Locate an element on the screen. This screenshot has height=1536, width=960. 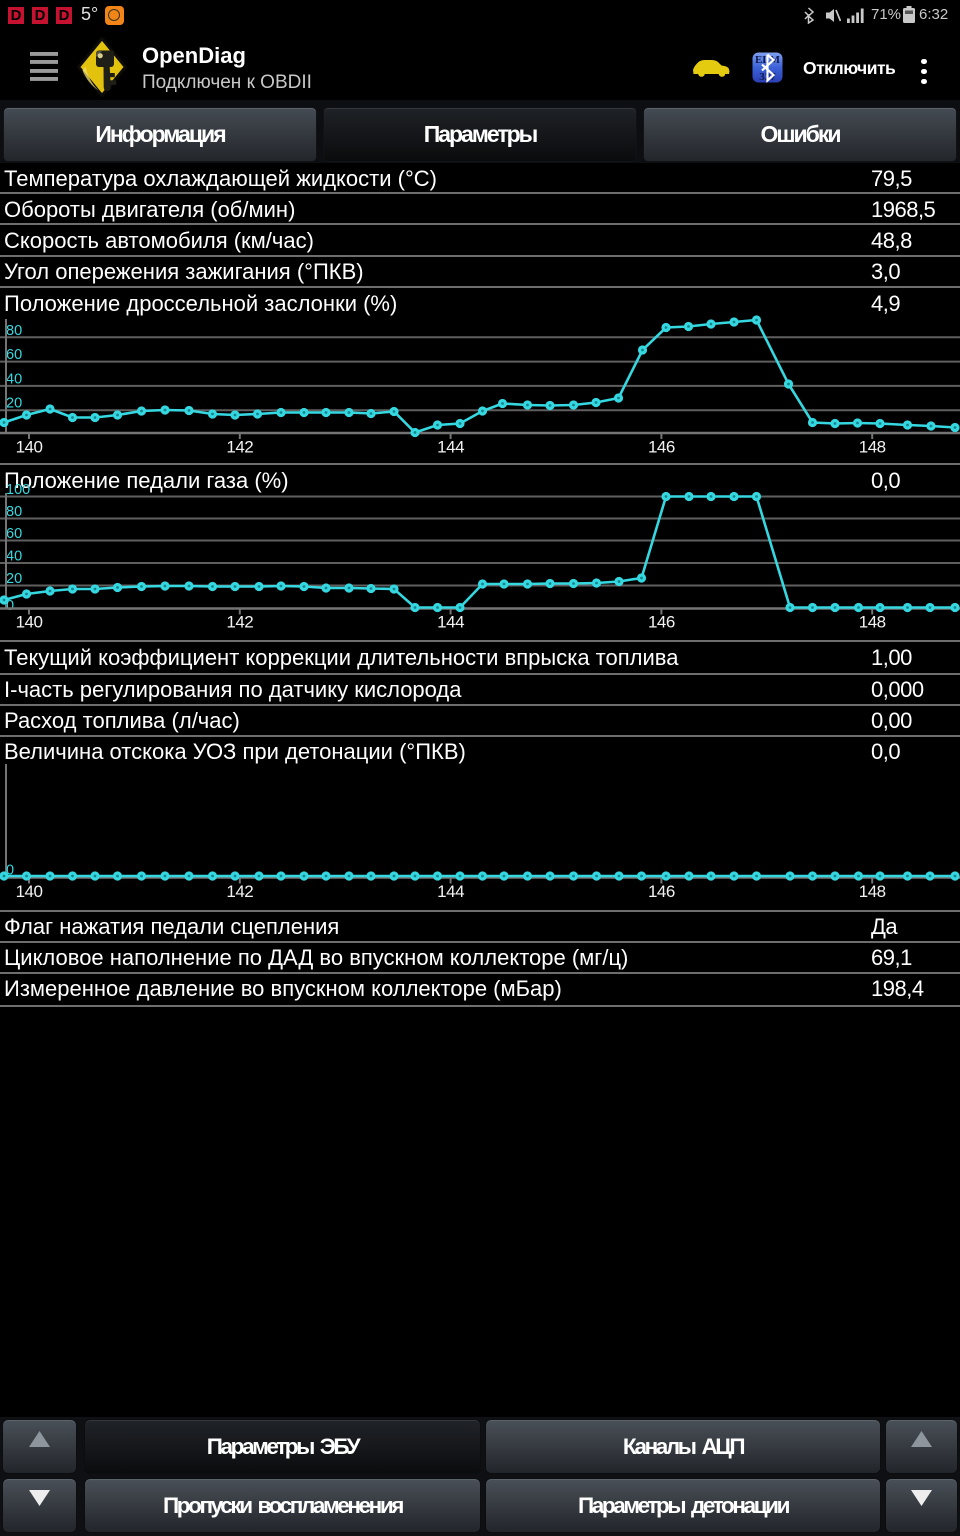
svg-text: 100 is located at coordinates (18, 490).